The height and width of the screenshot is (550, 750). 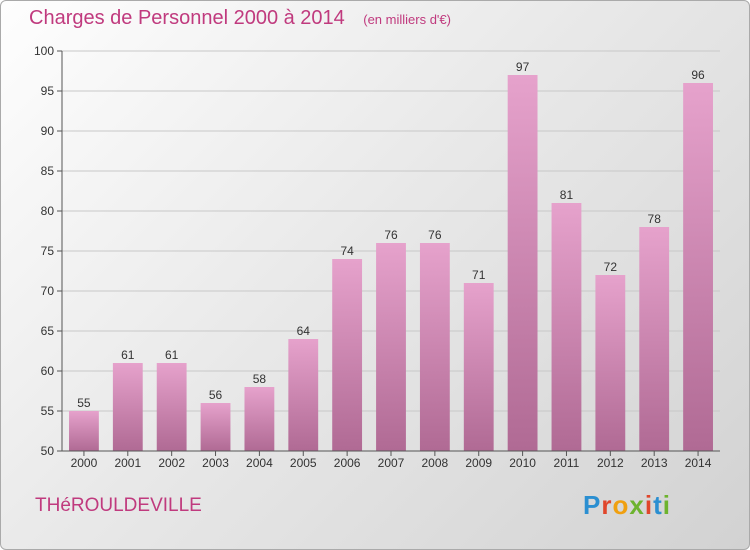 What do you see at coordinates (215, 463) in the screenshot?
I see `x-tick-label: 2003` at bounding box center [215, 463].